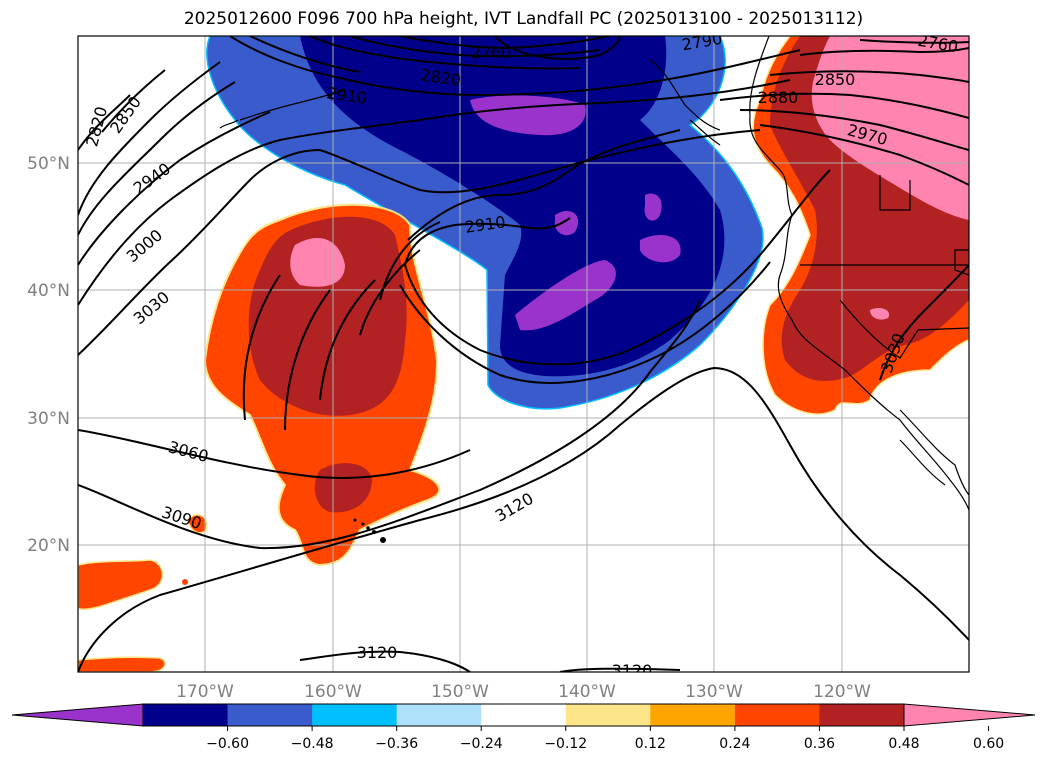  What do you see at coordinates (227, 744) in the screenshot?
I see `colorbar-tick-label: −0.60` at bounding box center [227, 744].